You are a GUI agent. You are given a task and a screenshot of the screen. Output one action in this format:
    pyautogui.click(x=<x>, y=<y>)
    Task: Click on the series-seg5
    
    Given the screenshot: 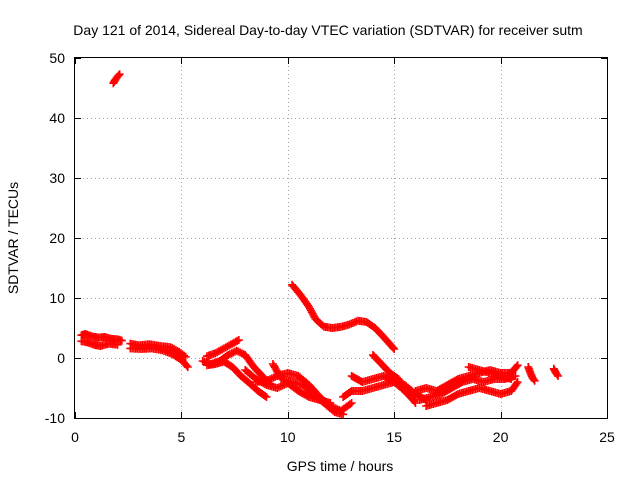 What is the action you would take?
    pyautogui.click(x=159, y=357)
    